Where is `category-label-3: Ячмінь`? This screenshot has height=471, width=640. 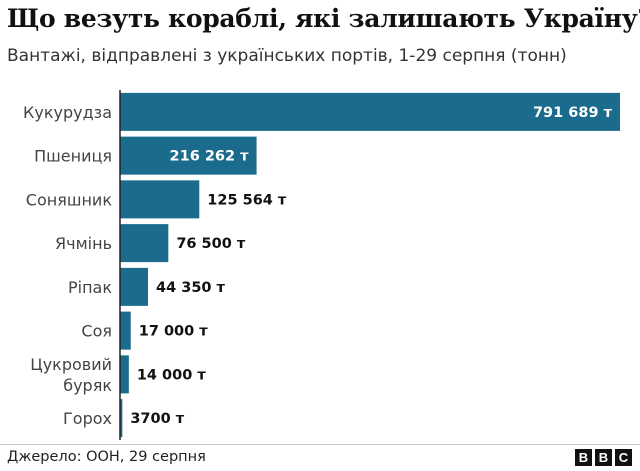 category-label-3: Ячмінь is located at coordinates (83, 243).